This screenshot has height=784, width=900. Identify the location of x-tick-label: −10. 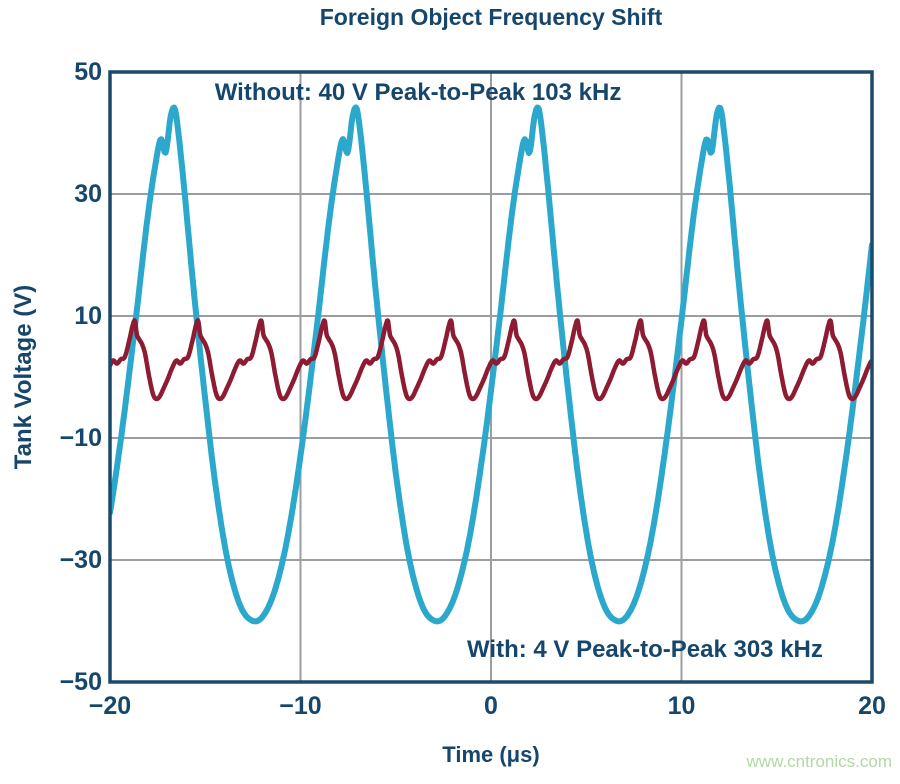
(300, 706).